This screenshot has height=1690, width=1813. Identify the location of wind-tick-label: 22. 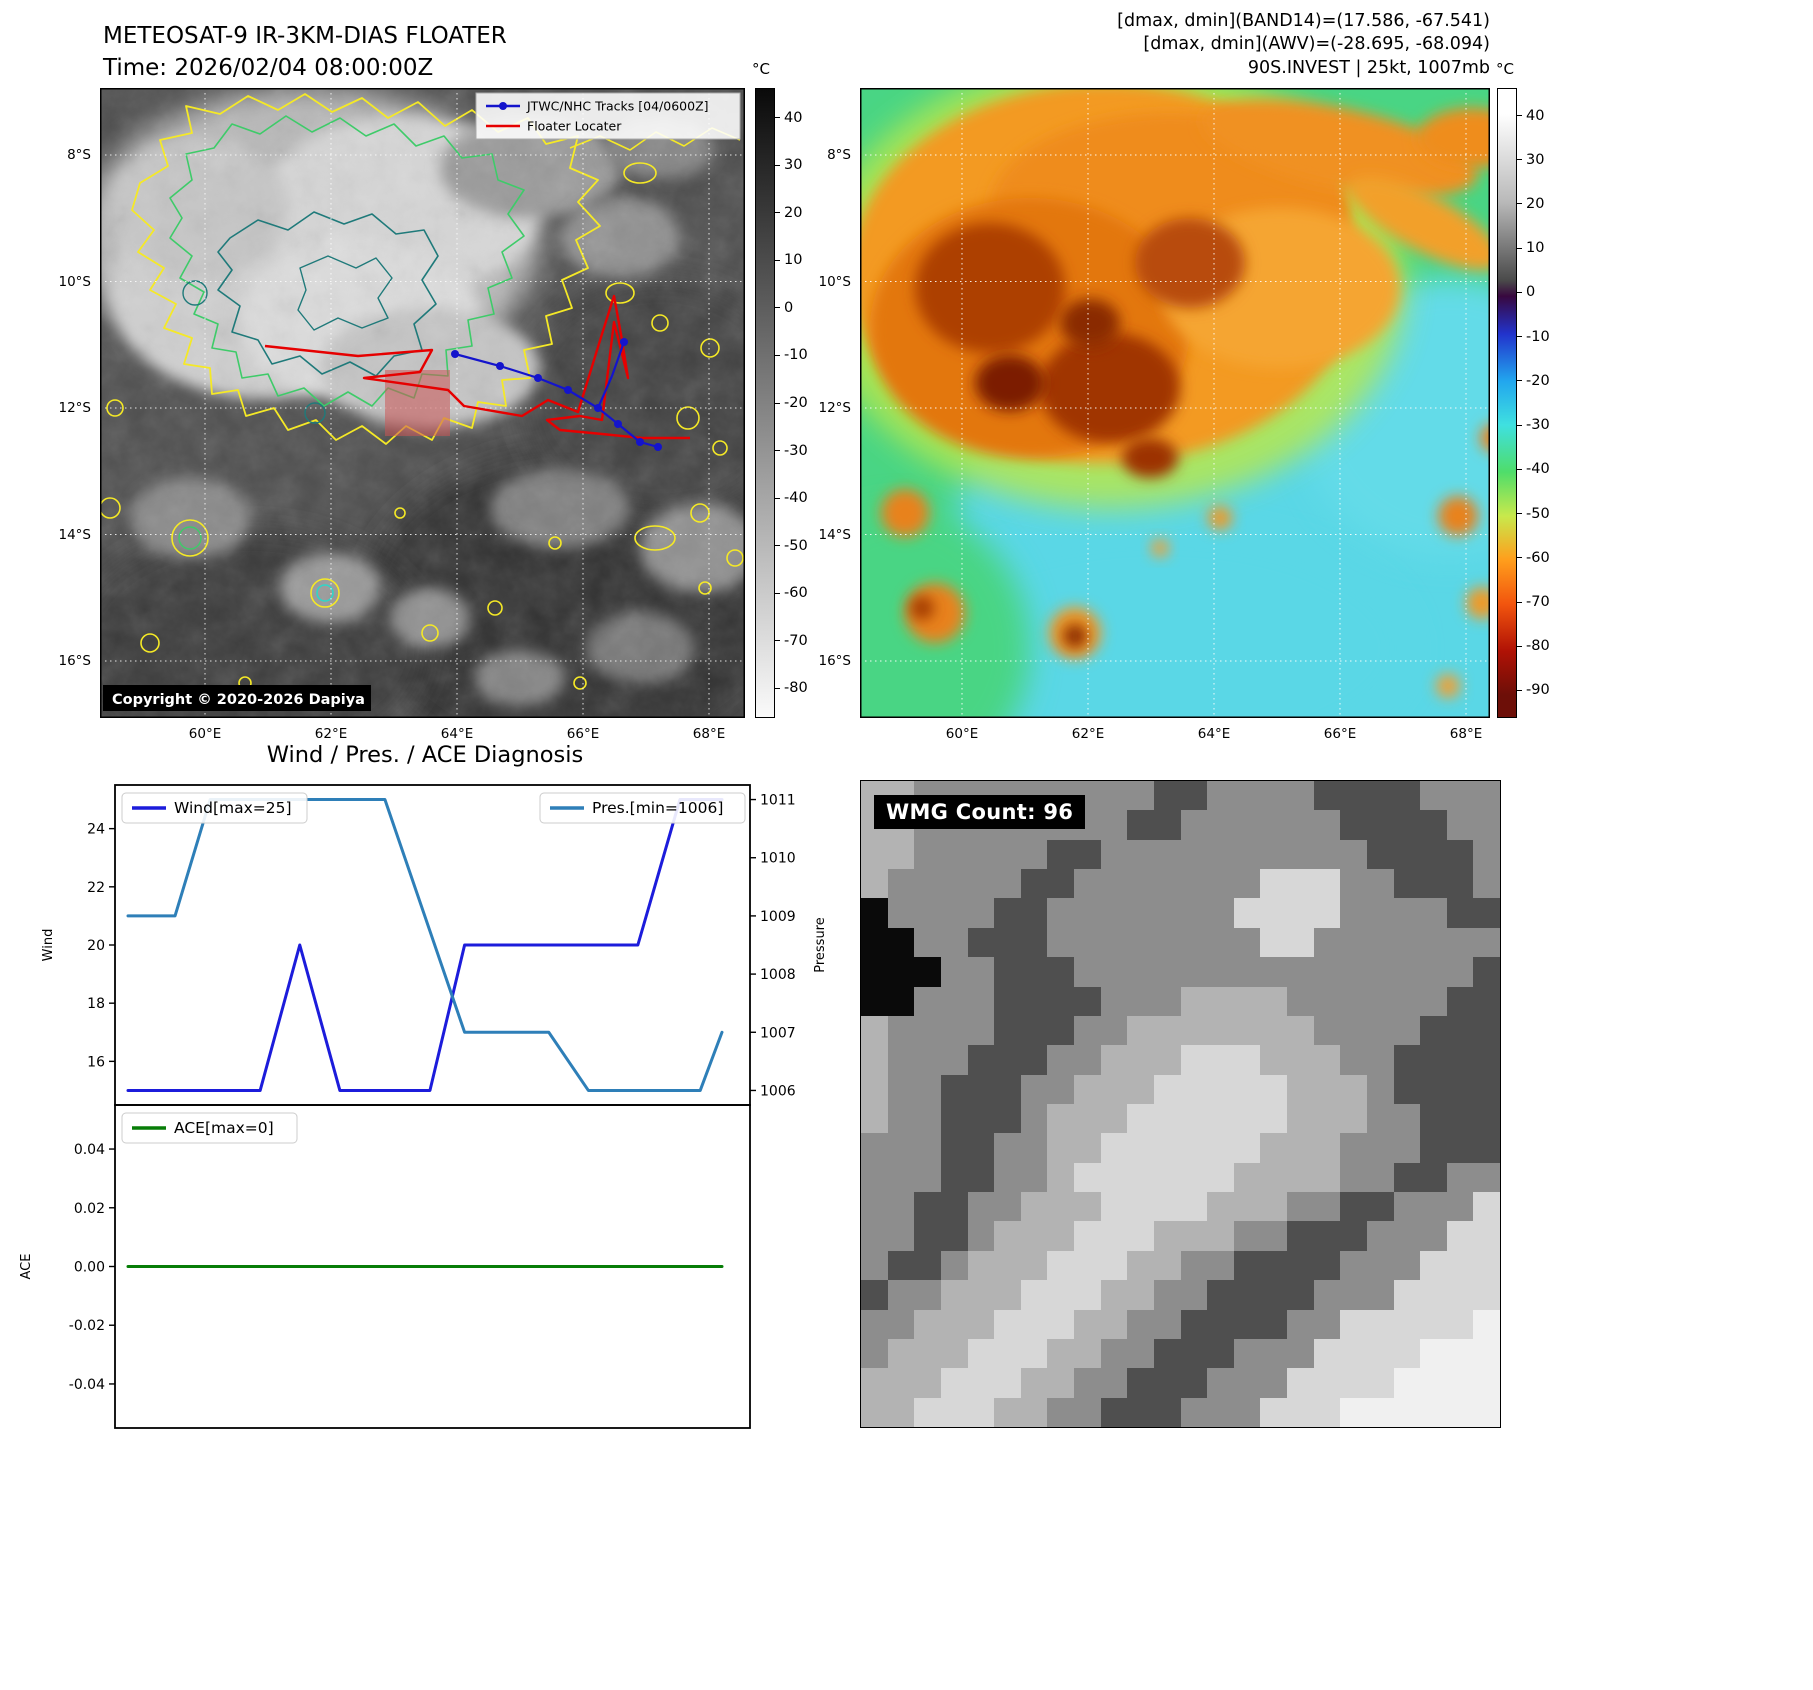
(96, 888).